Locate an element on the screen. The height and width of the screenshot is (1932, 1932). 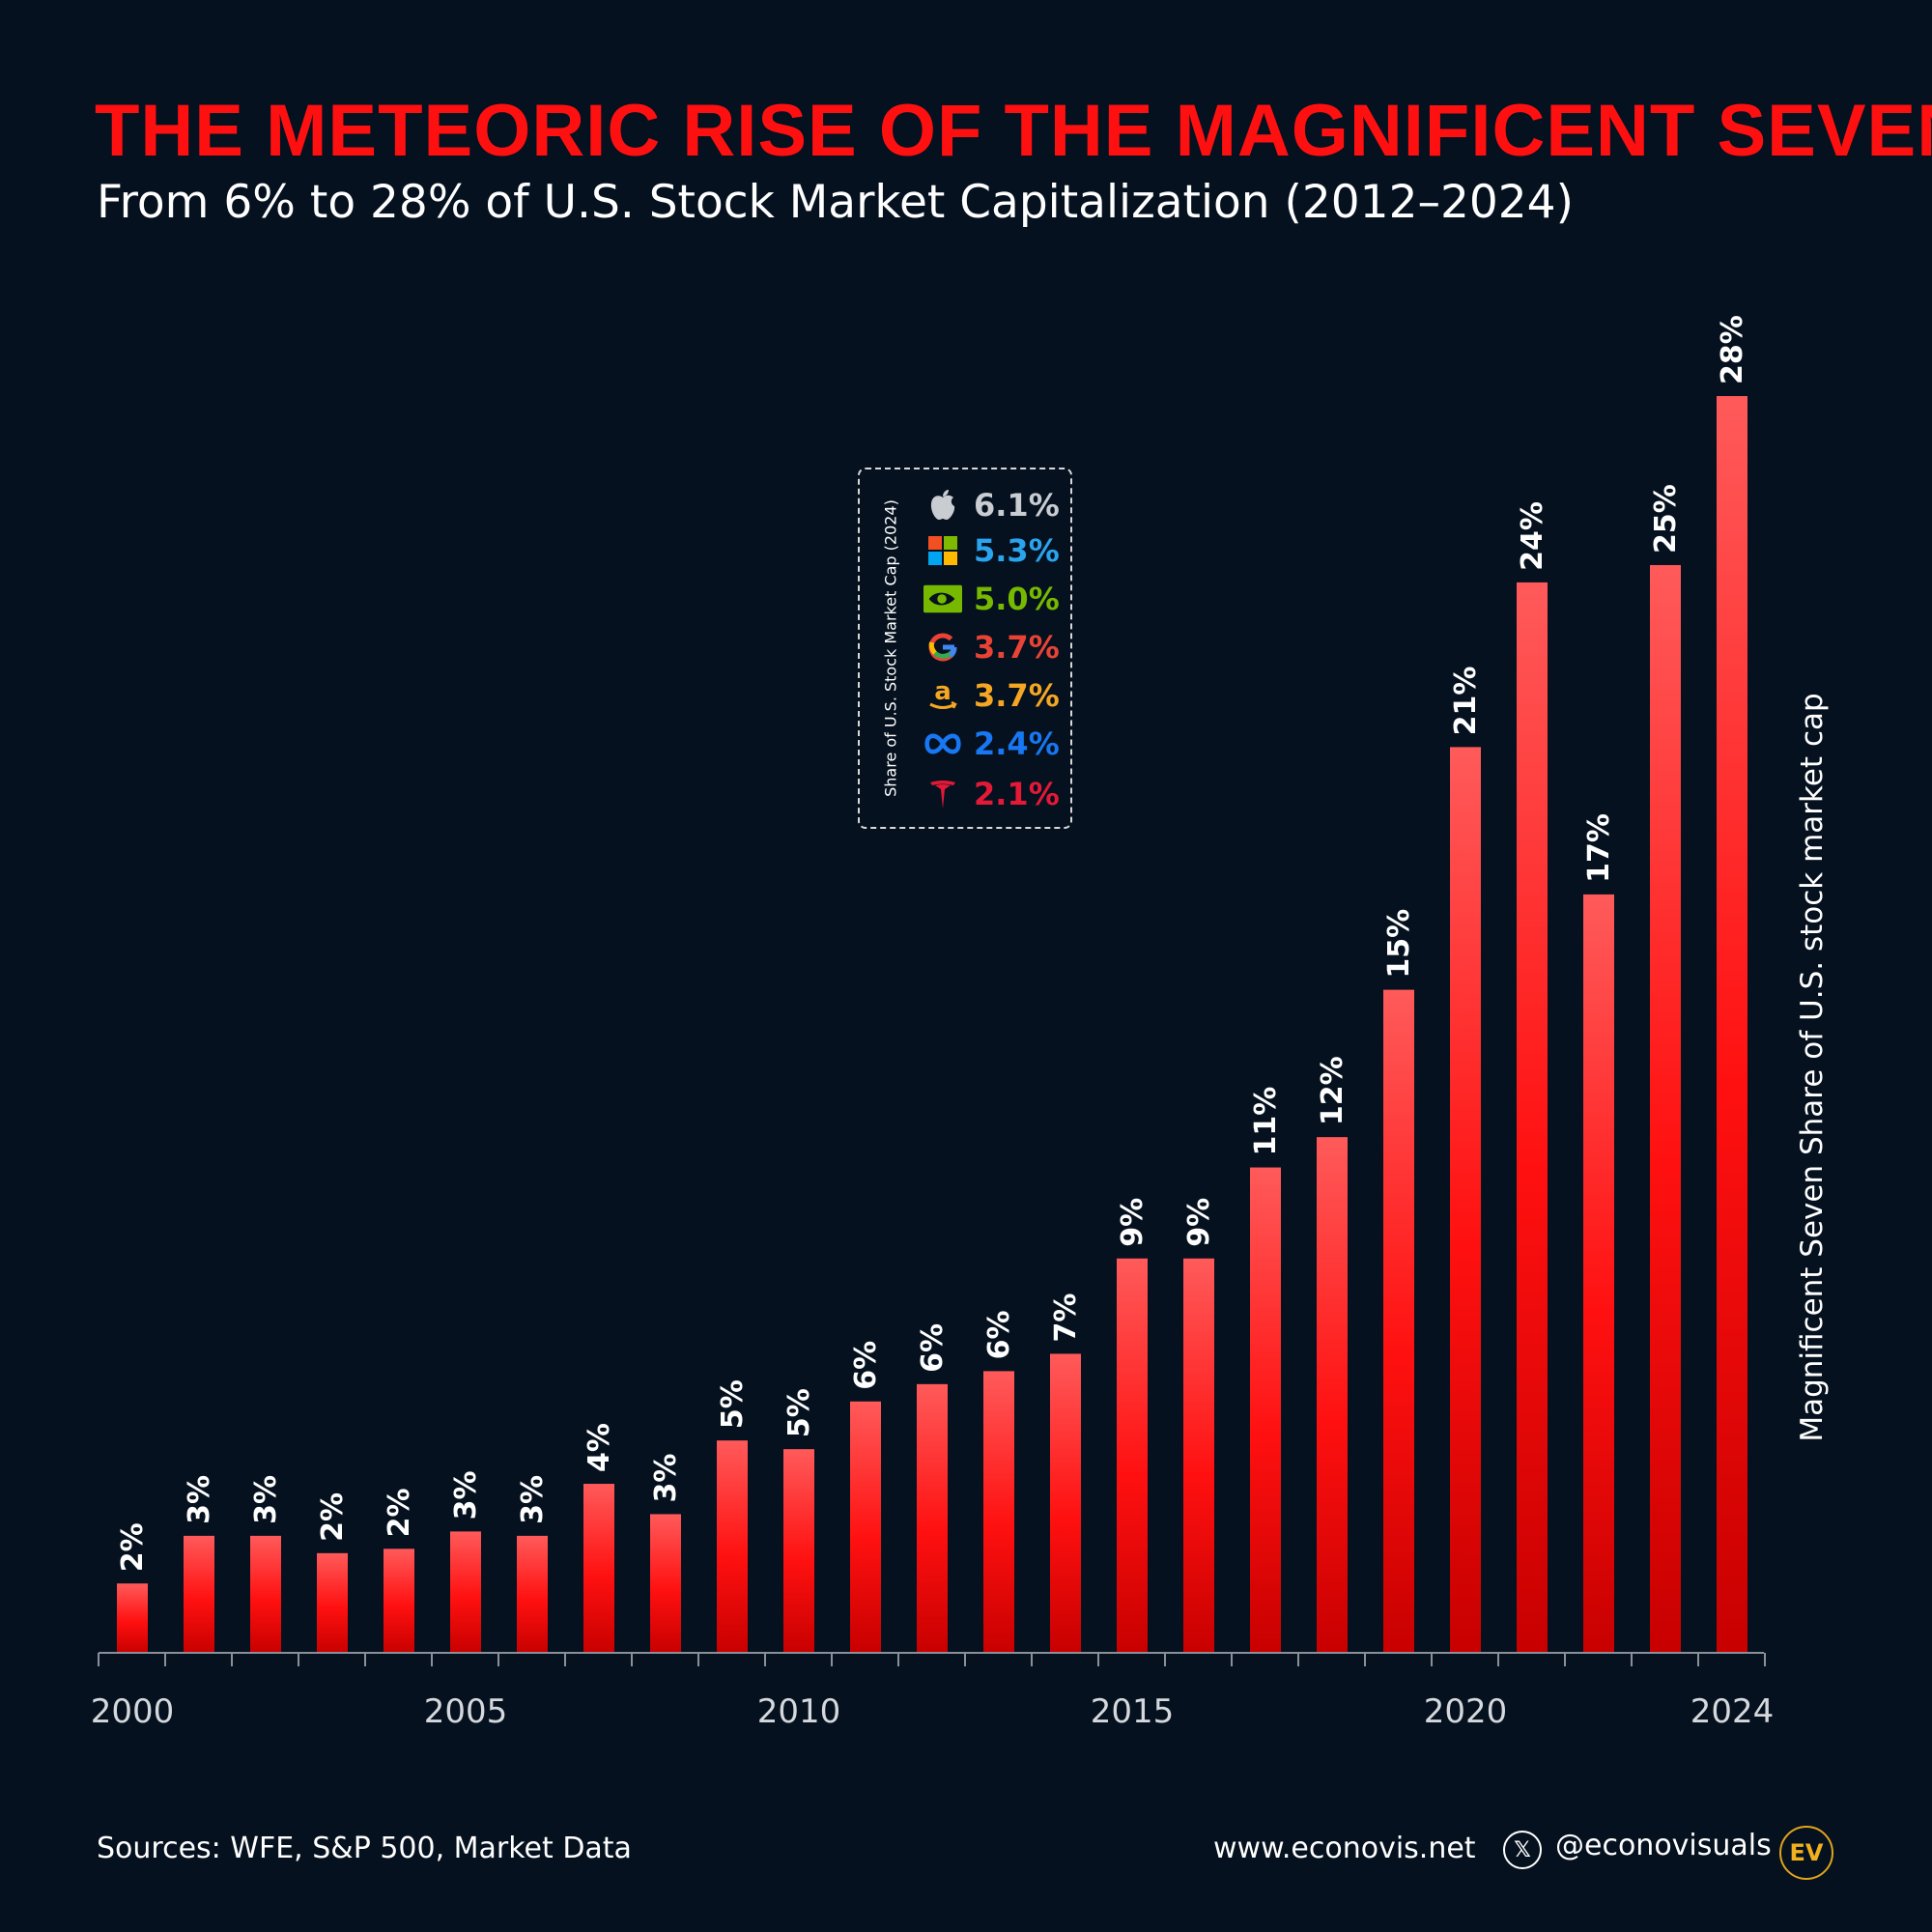
legend-item-apple: 6.1% is located at coordinates (992, 505).